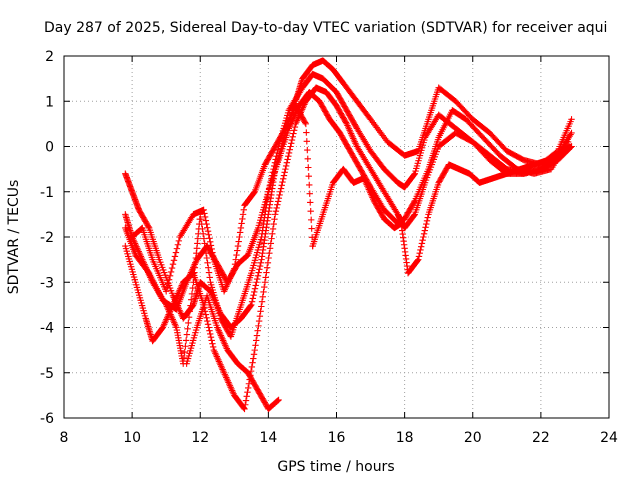 This screenshot has height=480, width=640. What do you see at coordinates (47, 283) in the screenshot?
I see `y-tick-label: -3` at bounding box center [47, 283].